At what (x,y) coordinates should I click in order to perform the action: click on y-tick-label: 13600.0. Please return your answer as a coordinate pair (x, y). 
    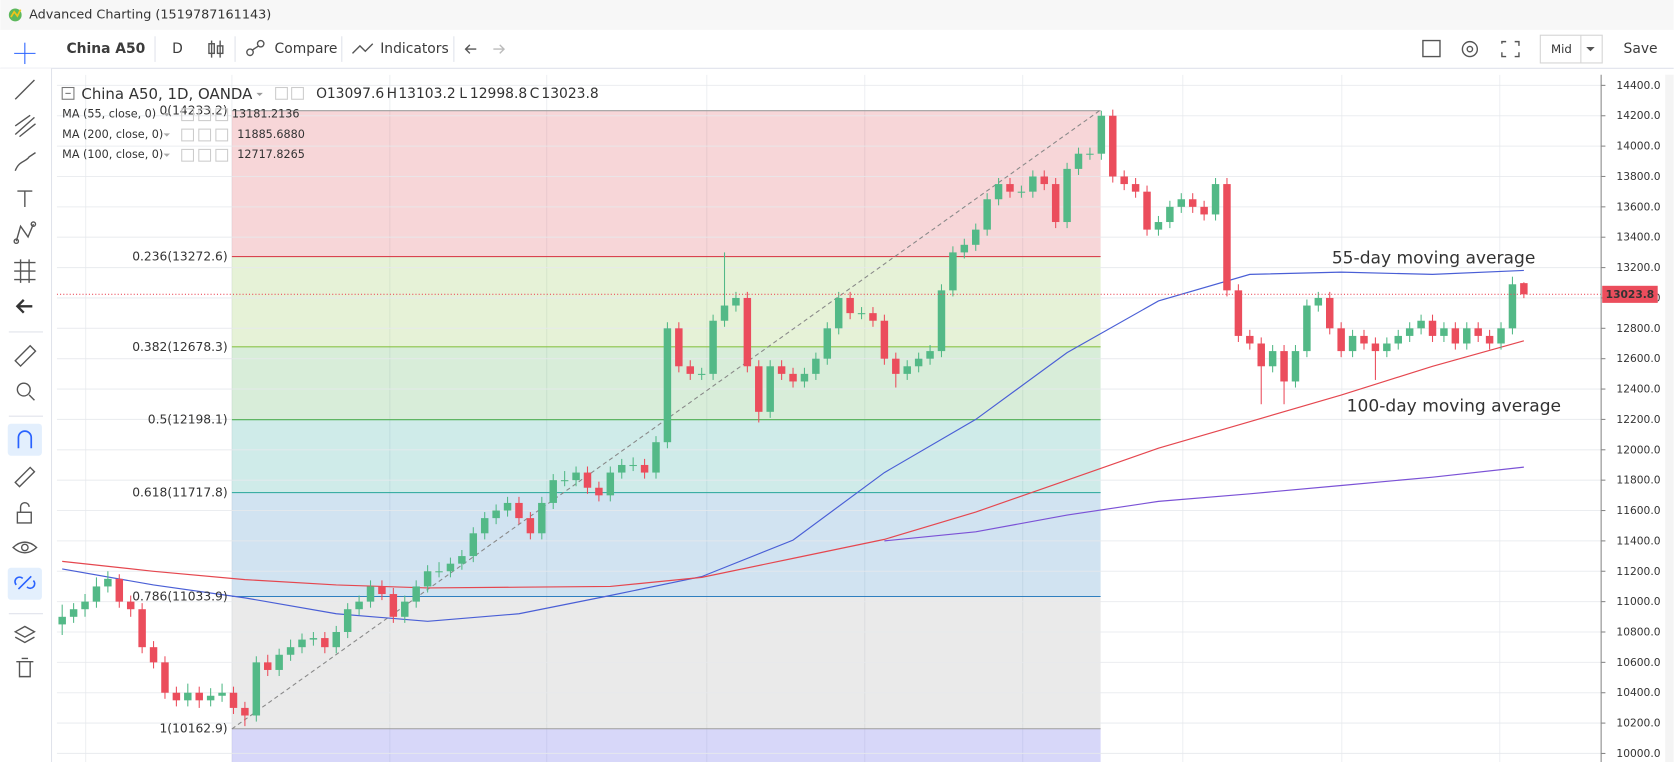
    Looking at the image, I should click on (1638, 206).